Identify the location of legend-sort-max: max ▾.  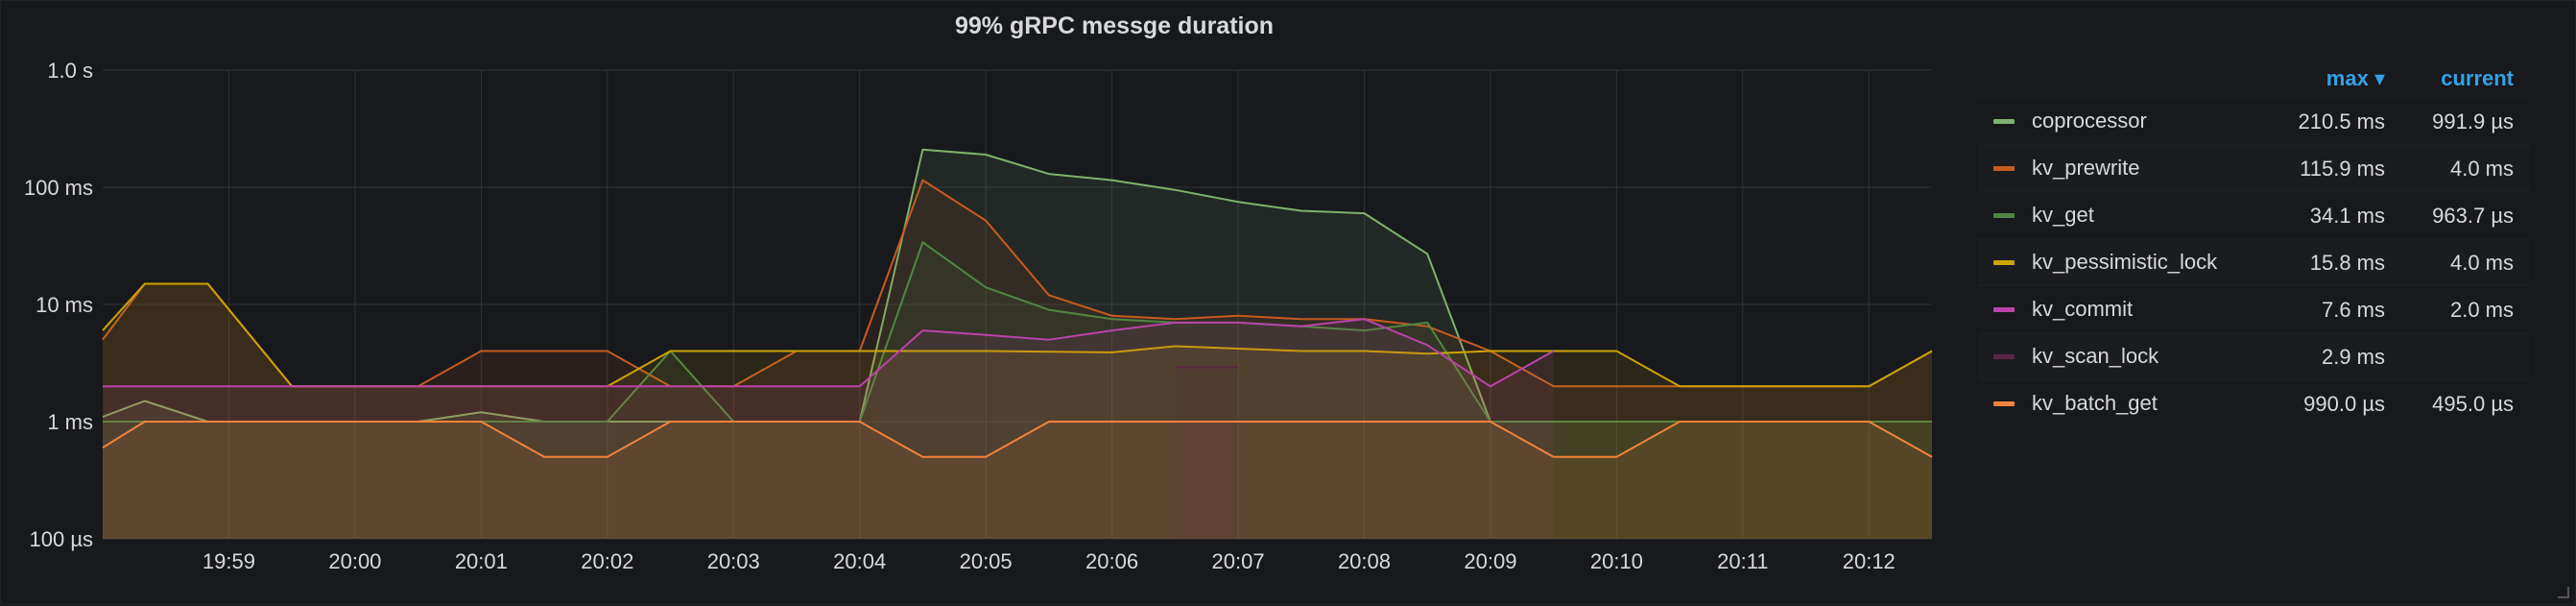
(2355, 78).